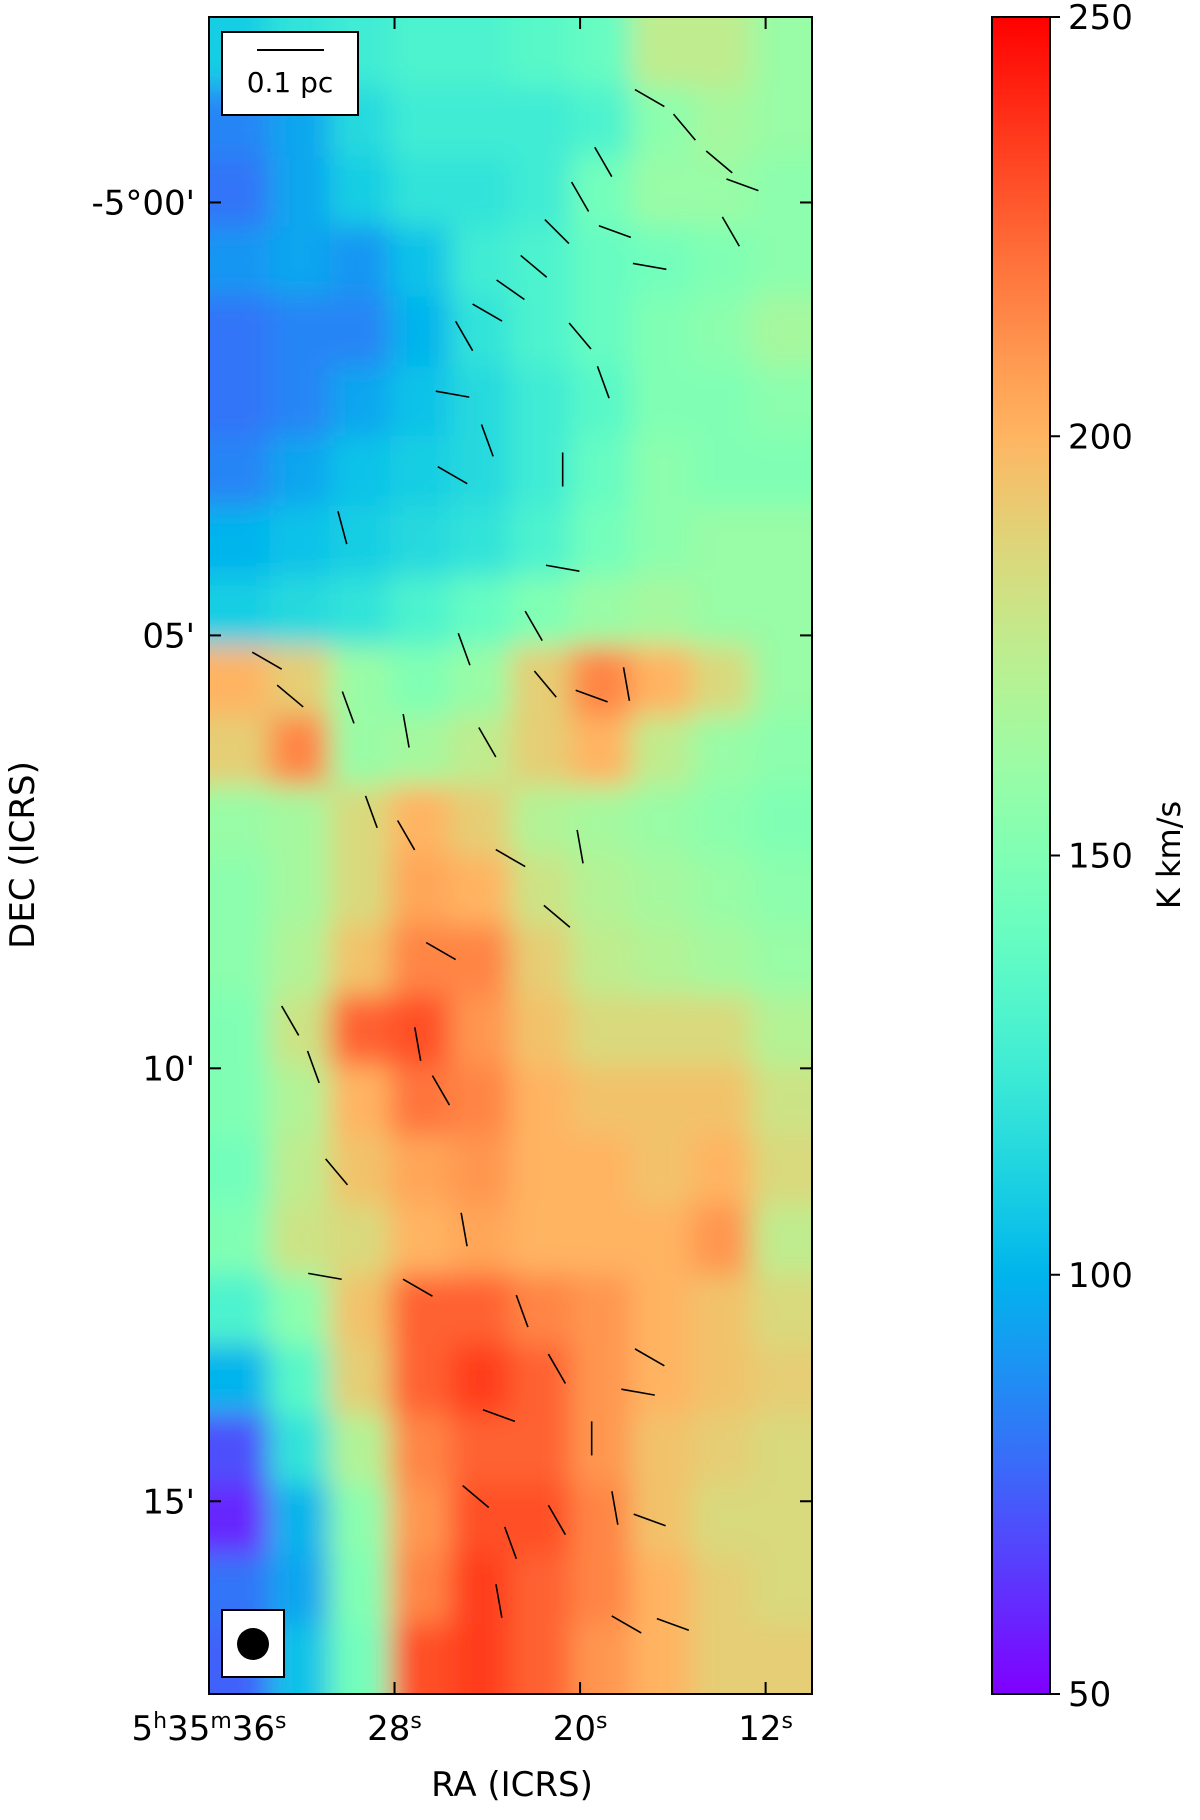 The image size is (1200, 1820). What do you see at coordinates (23, 855) in the screenshot?
I see `y-axis-label: DEC (ICRS)` at bounding box center [23, 855].